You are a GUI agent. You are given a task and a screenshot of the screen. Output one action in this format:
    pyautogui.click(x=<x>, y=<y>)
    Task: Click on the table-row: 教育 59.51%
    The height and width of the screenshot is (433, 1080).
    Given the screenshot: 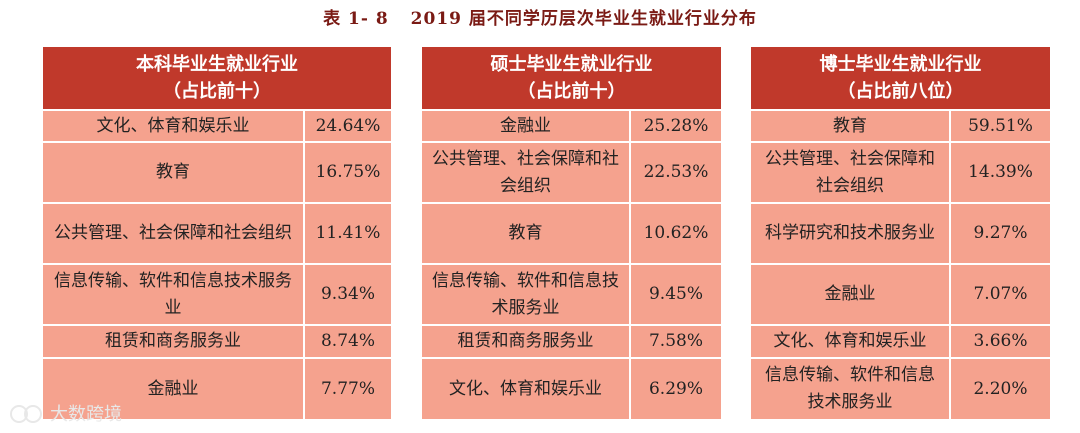 What is the action you would take?
    pyautogui.click(x=900, y=126)
    